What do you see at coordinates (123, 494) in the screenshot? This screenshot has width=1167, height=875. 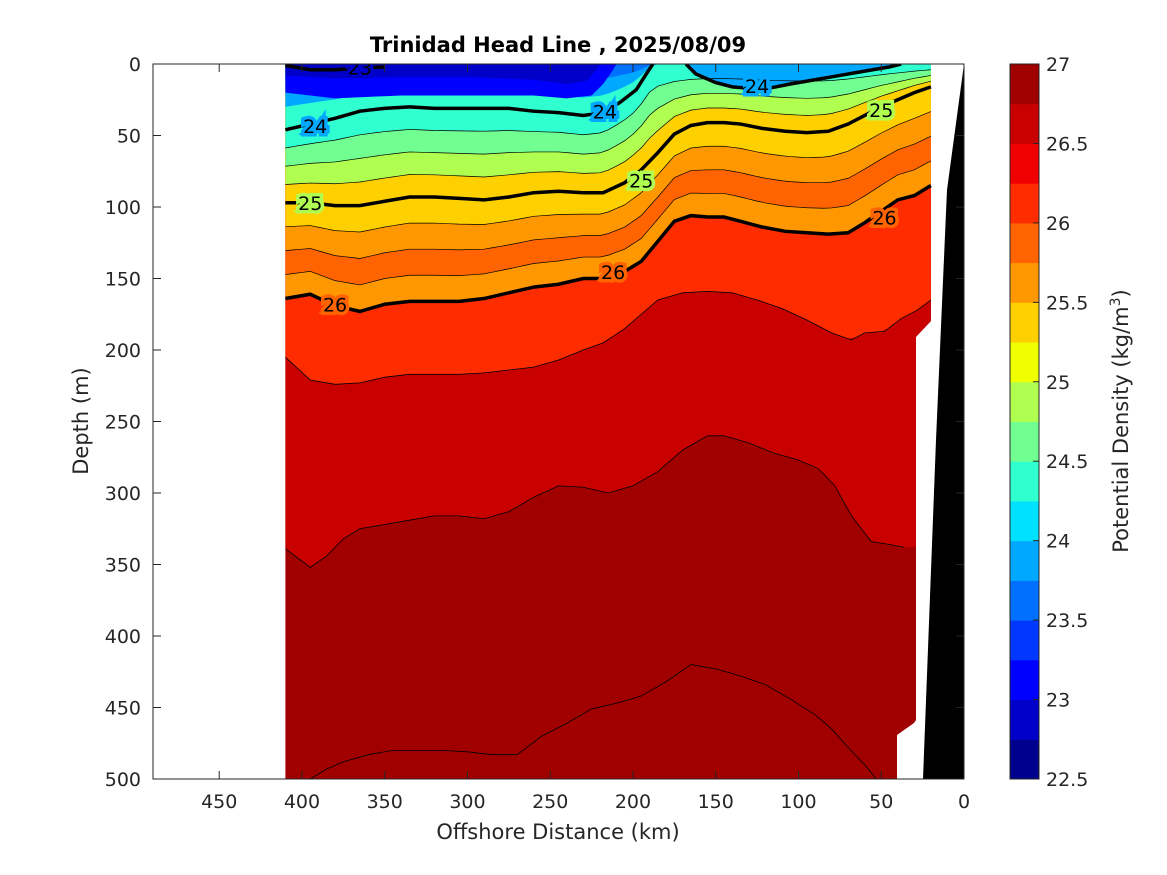 I see `y-tick-label: 300` at bounding box center [123, 494].